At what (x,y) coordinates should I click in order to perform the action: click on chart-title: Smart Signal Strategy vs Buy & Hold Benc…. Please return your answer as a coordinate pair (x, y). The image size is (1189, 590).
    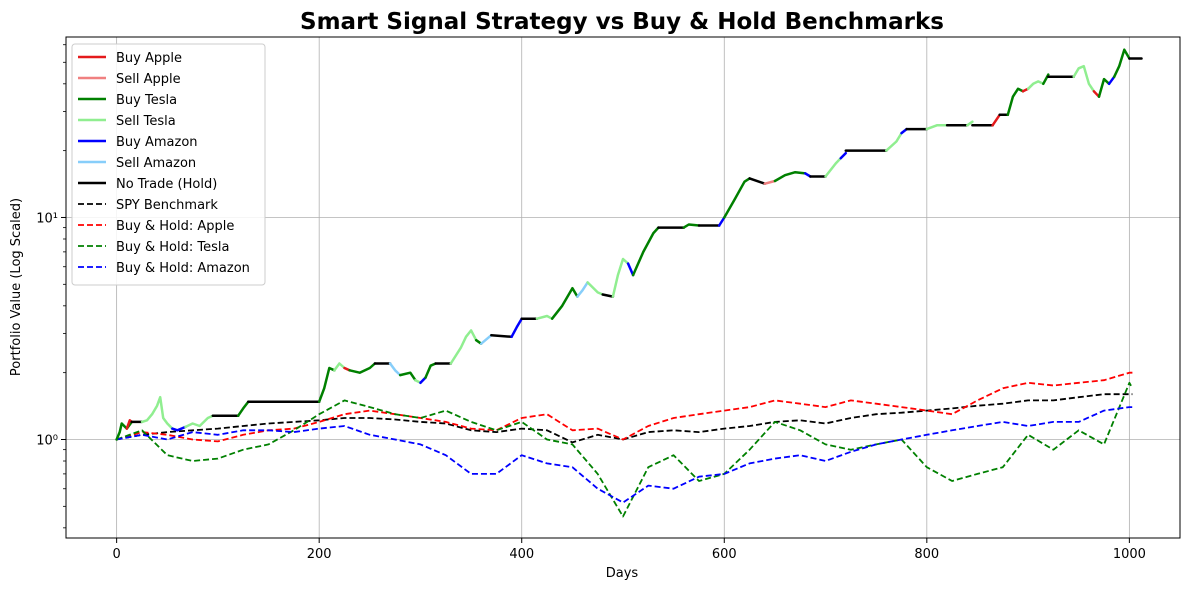
    Looking at the image, I should click on (622, 22).